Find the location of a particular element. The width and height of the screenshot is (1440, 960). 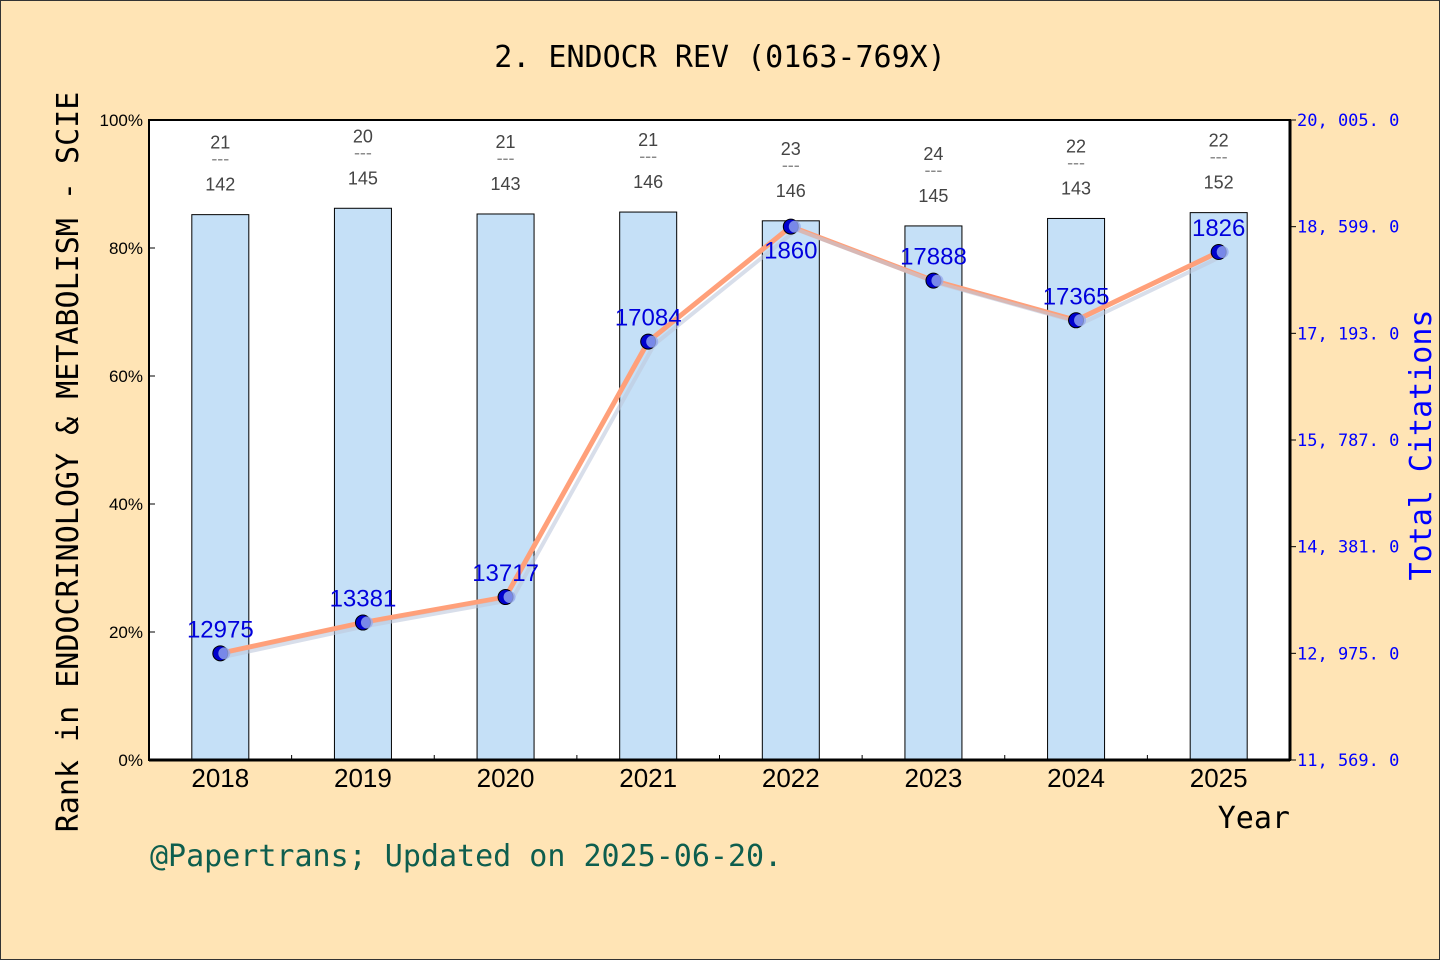

citation-label: 17888 is located at coordinates (933, 257).